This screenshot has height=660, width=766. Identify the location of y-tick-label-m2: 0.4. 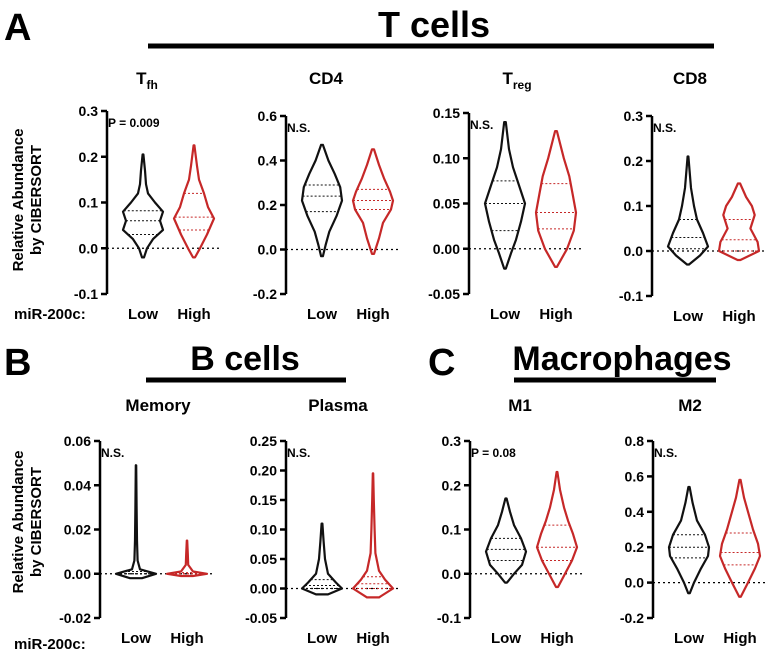
(635, 512).